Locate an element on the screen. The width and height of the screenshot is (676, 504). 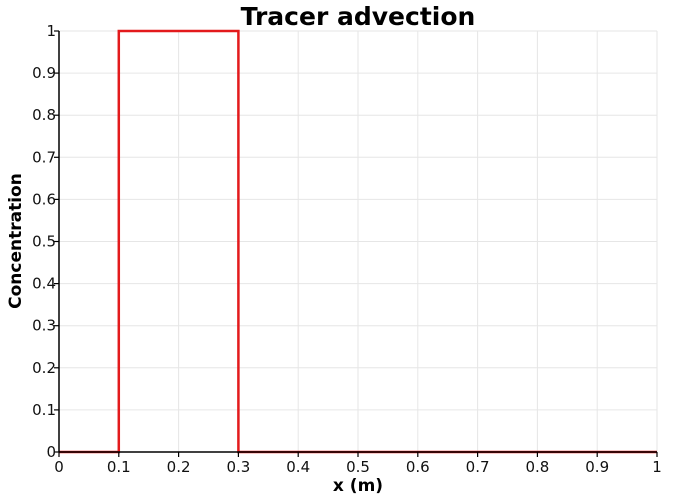
y-tick-label: 0.5 is located at coordinates (44, 242).